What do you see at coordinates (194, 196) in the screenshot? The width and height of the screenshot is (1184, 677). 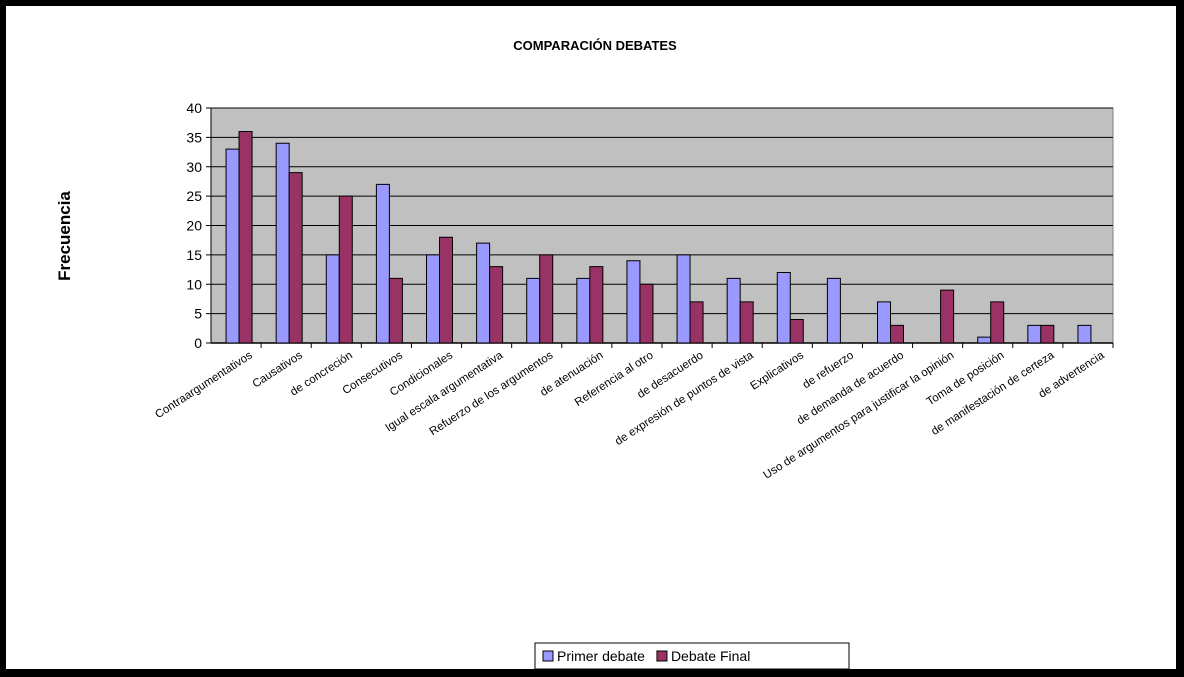 I see `y-tick-label: 25` at bounding box center [194, 196].